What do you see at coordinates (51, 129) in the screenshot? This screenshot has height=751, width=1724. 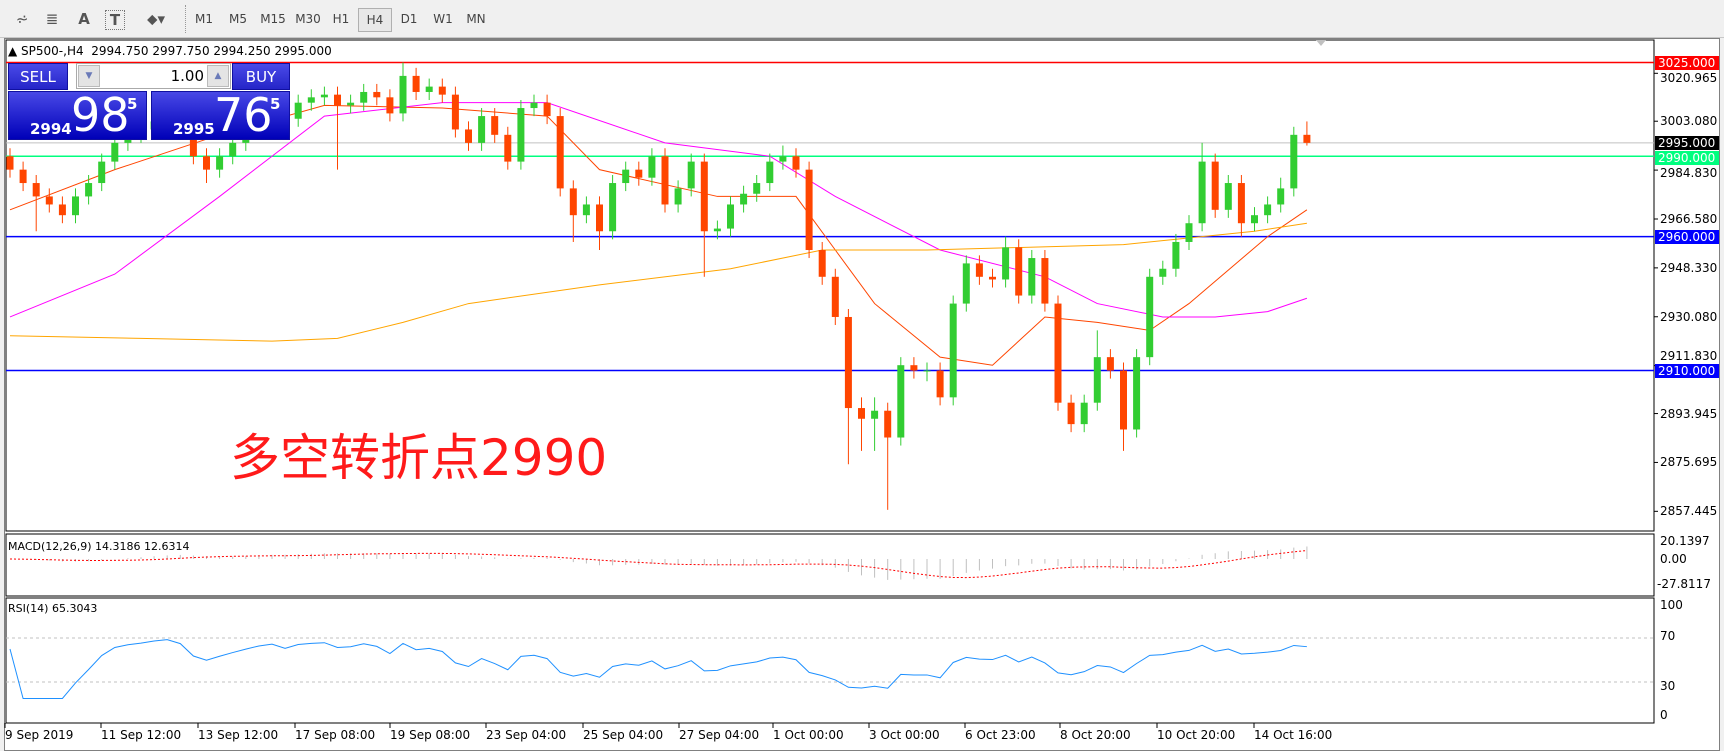 I see `sell-price-prefix: 2994` at bounding box center [51, 129].